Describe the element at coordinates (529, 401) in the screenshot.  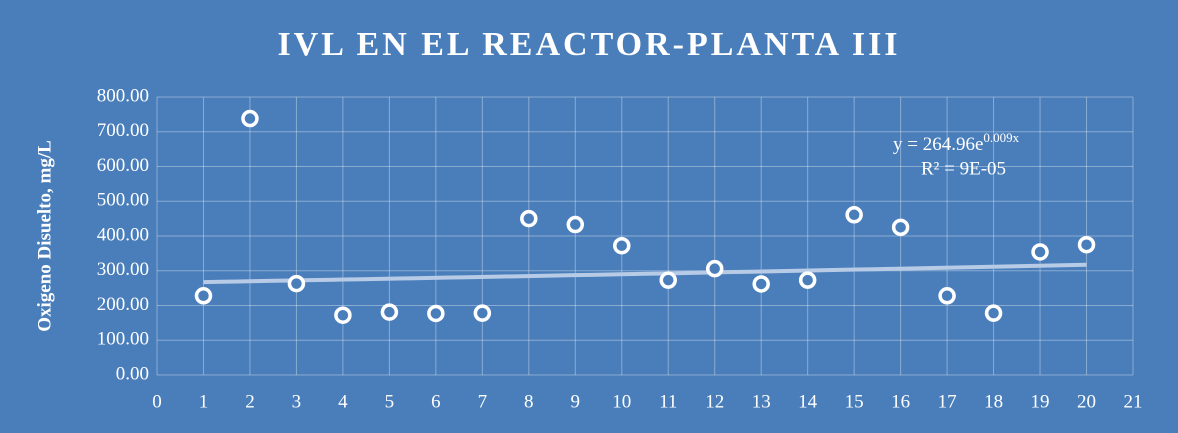
I see `x-tick-label: 8` at that location.